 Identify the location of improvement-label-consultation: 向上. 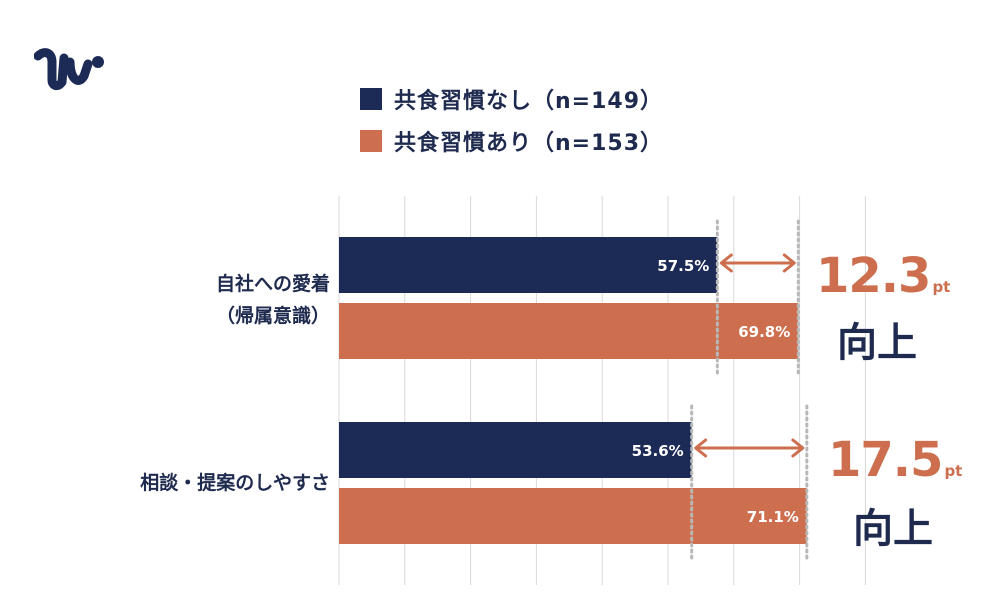
(893, 529).